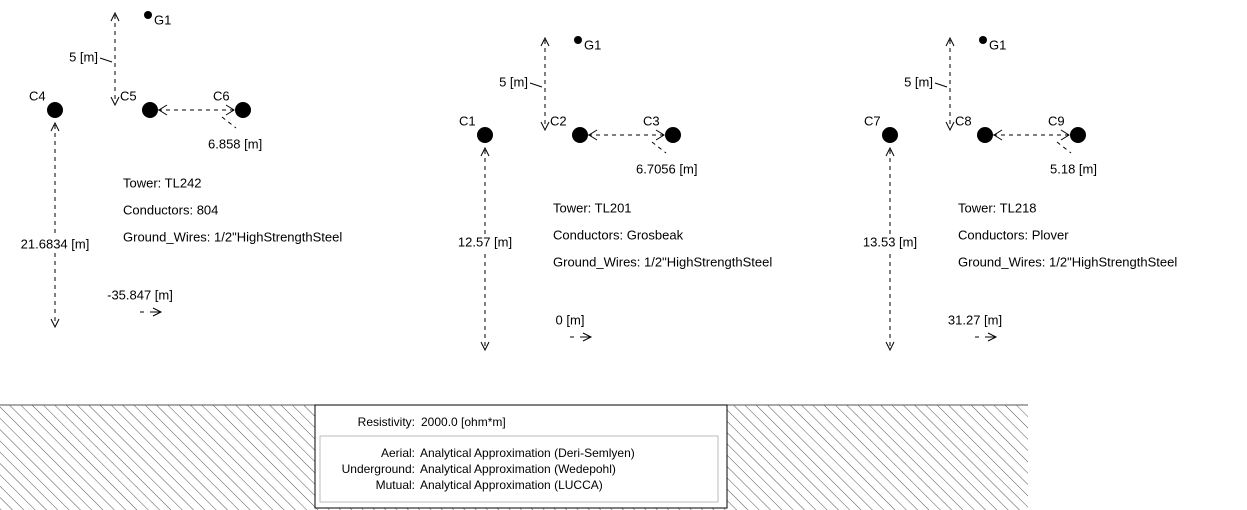 The image size is (1247, 510). What do you see at coordinates (1073, 168) in the screenshot?
I see `horizontal-spacing: 5.18 [m]` at bounding box center [1073, 168].